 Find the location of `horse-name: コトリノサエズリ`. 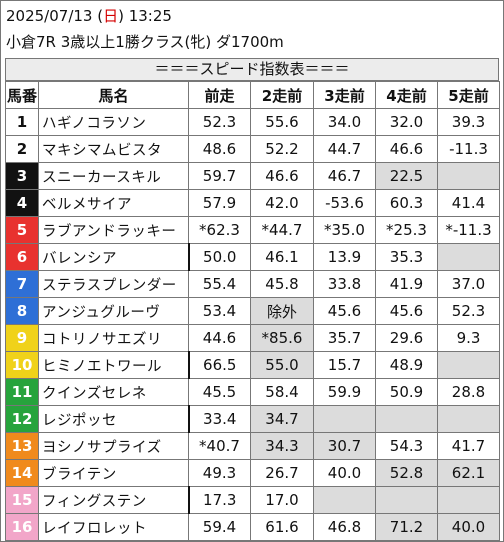

horse-name: コトリノサエズリ is located at coordinates (113, 338).